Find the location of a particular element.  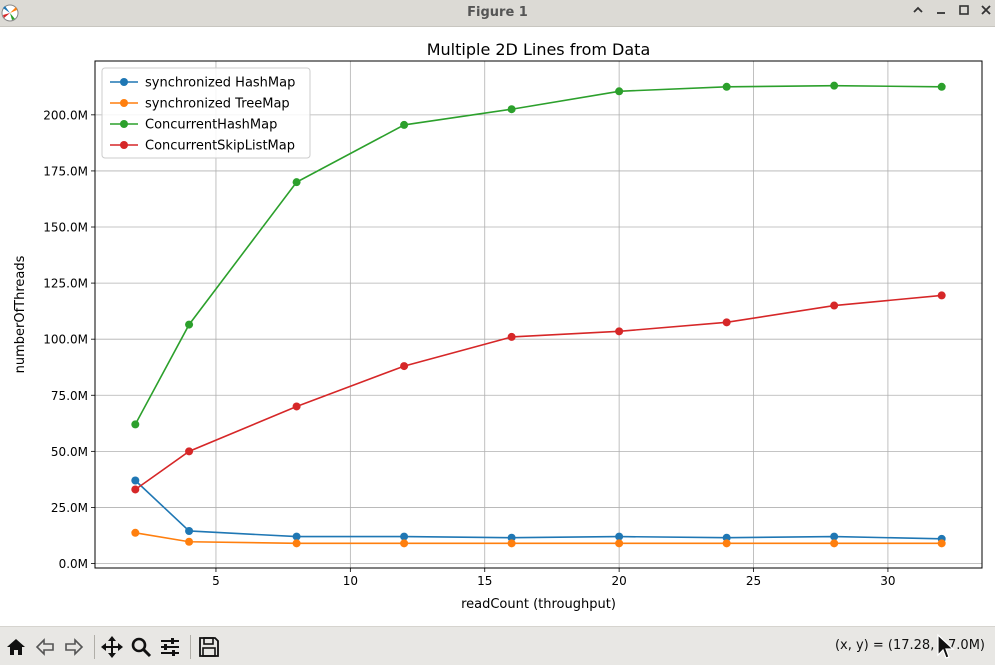

y-tick-label: 200.0M is located at coordinates (65, 115).